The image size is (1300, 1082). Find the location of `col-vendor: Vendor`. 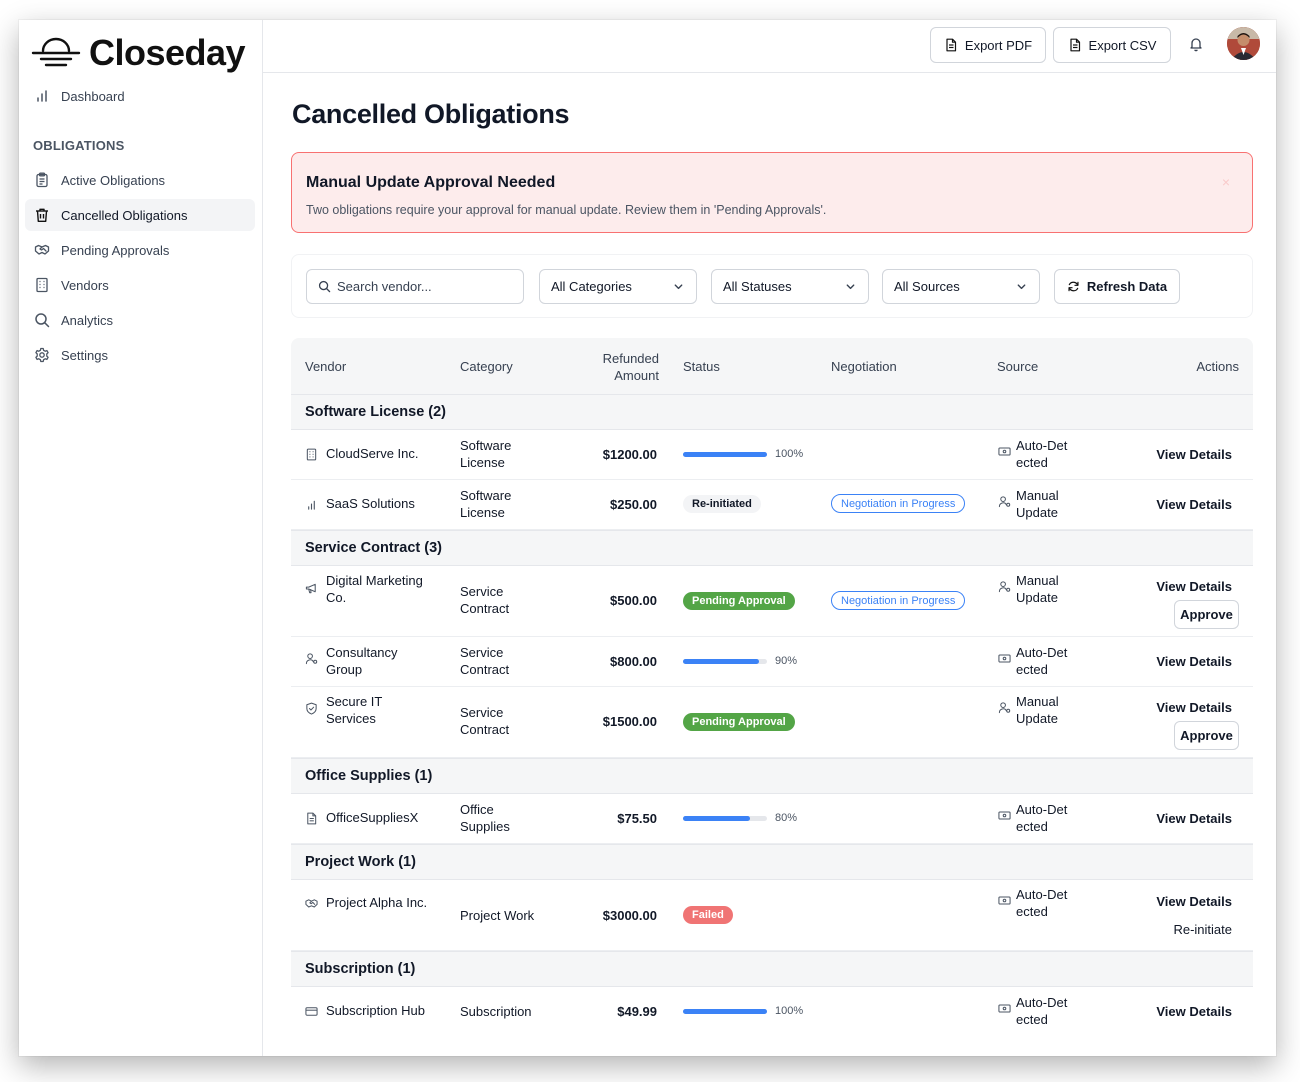

col-vendor: Vendor is located at coordinates (326, 366).